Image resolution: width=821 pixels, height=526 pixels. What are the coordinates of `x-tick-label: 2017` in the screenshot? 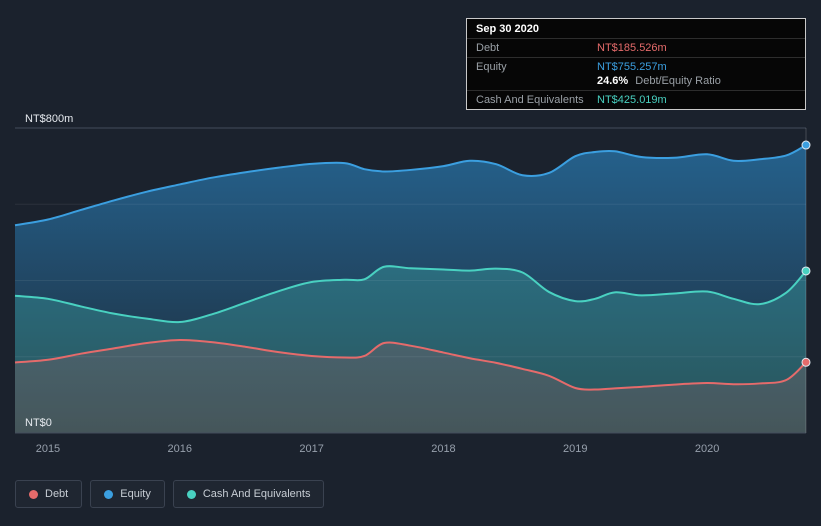 It's located at (311, 449).